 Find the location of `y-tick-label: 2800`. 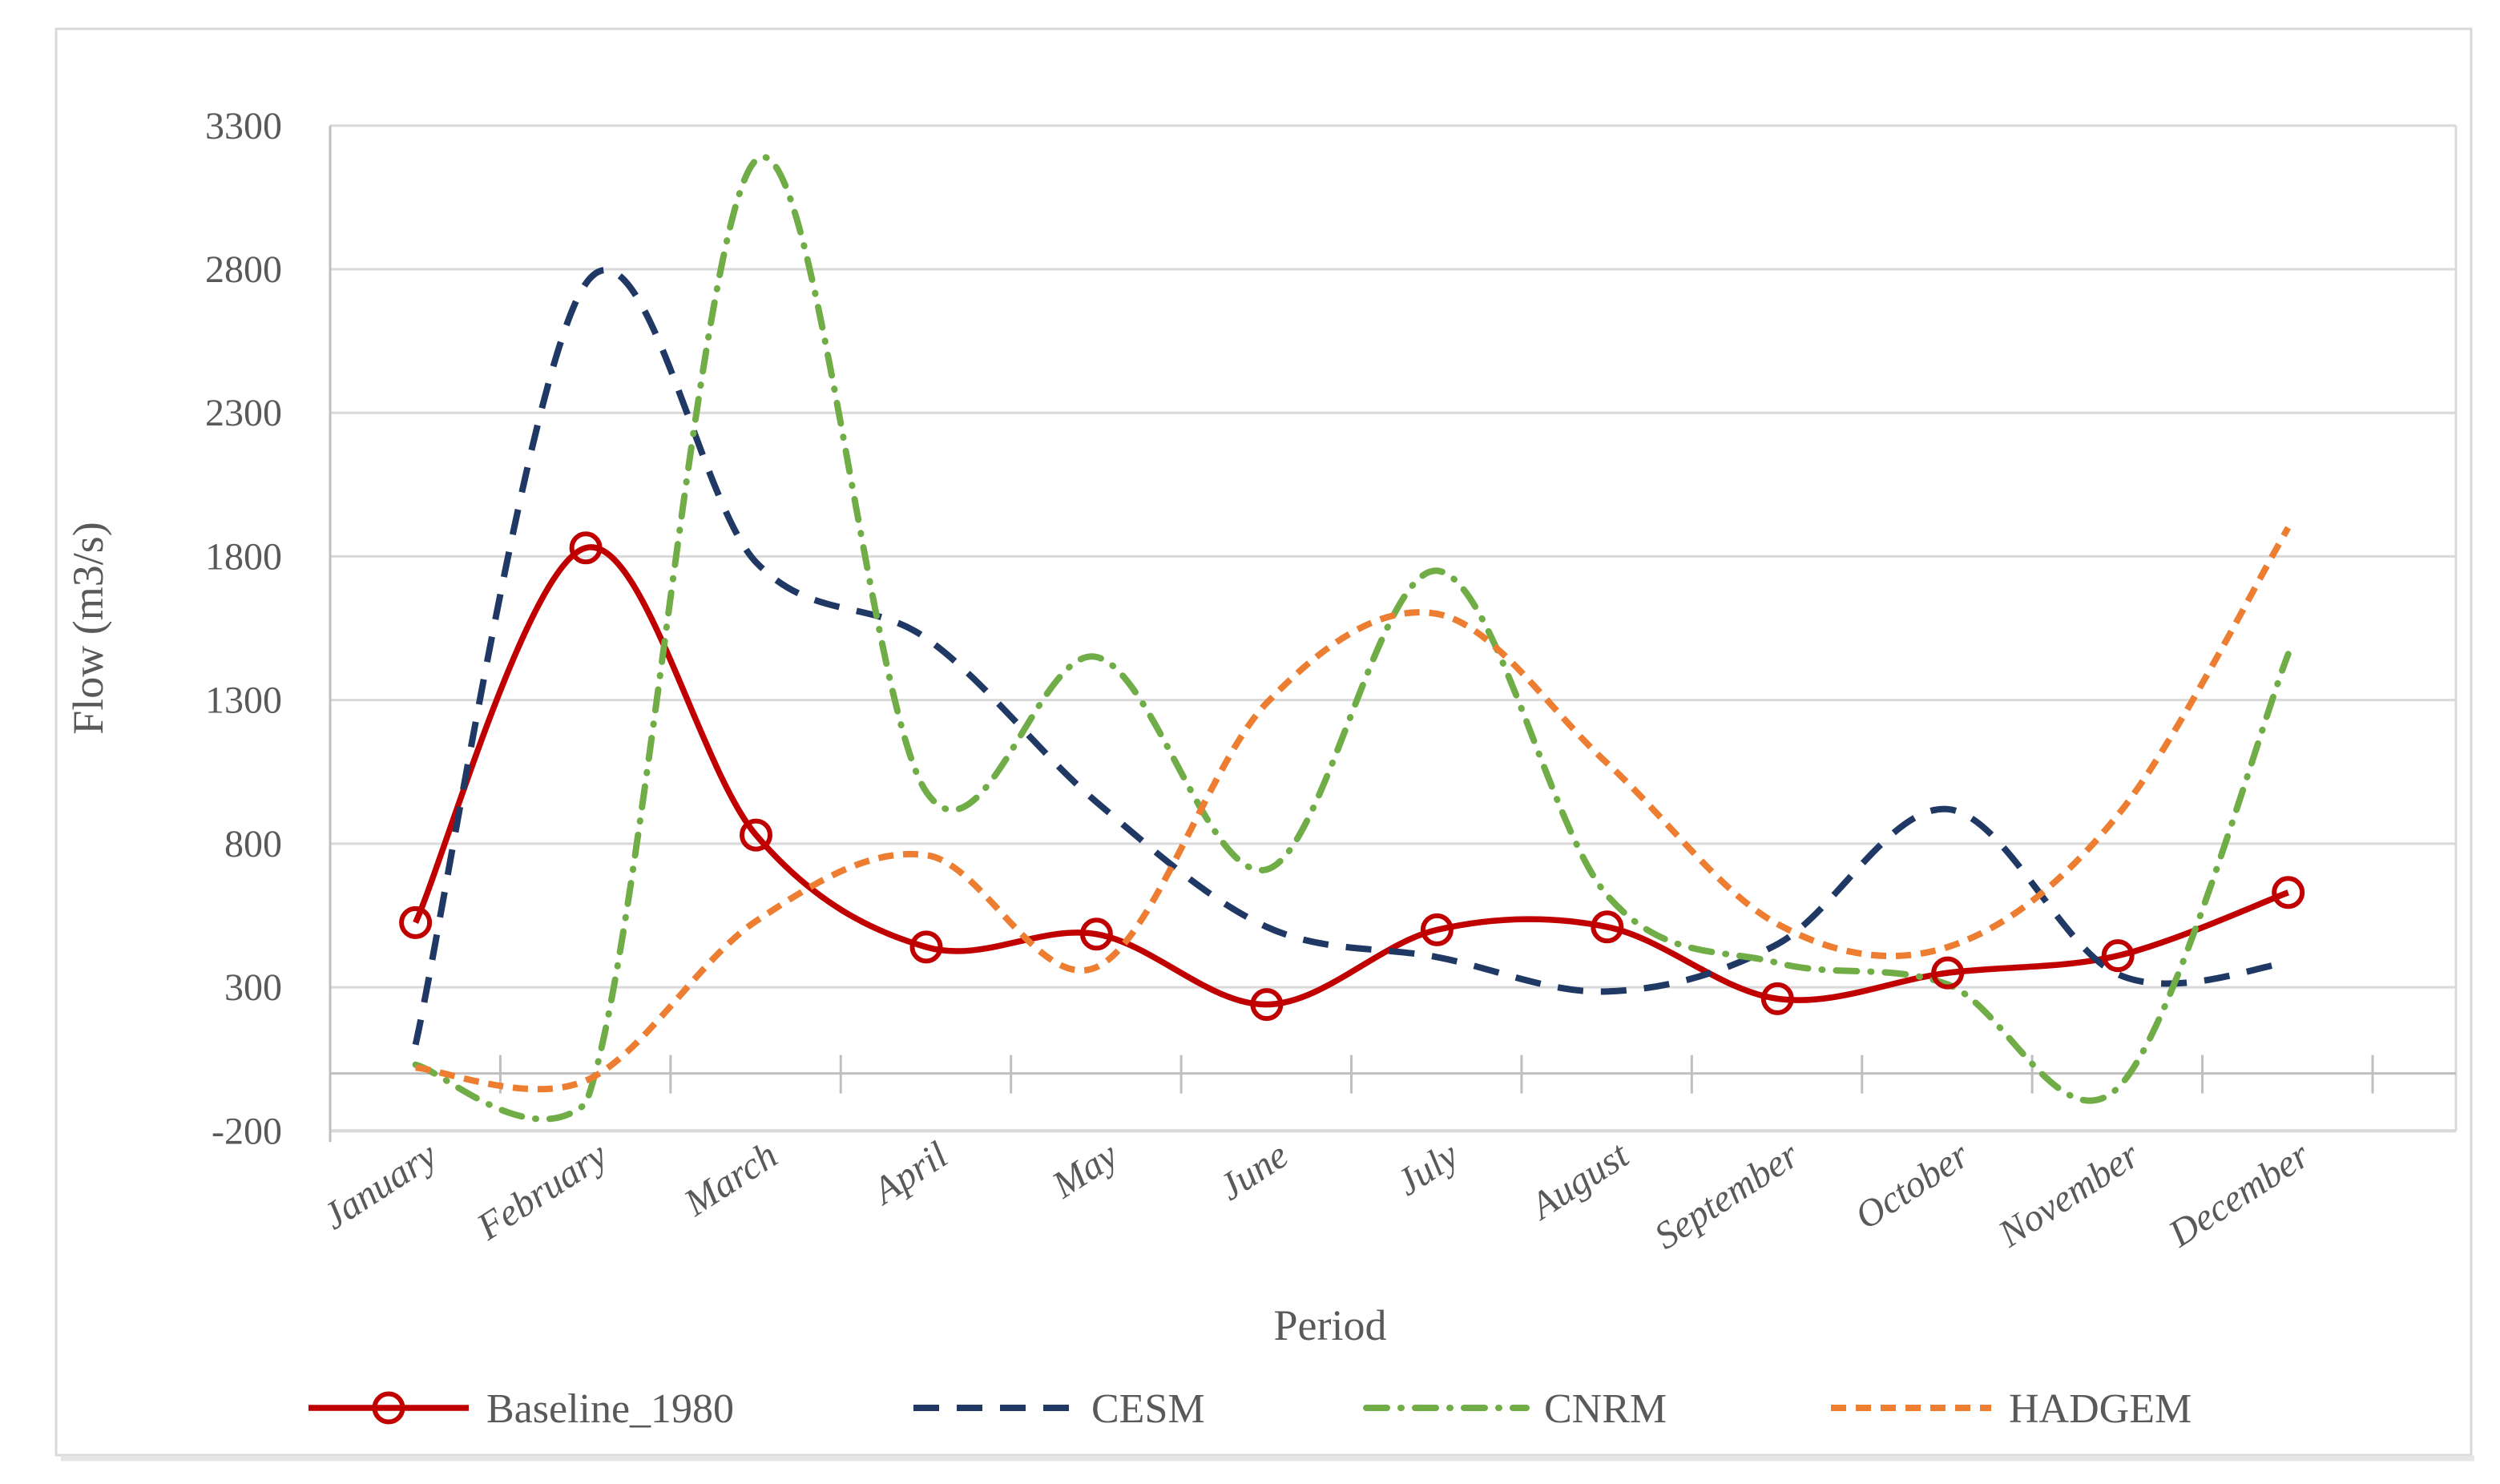

y-tick-label: 2800 is located at coordinates (243, 270).